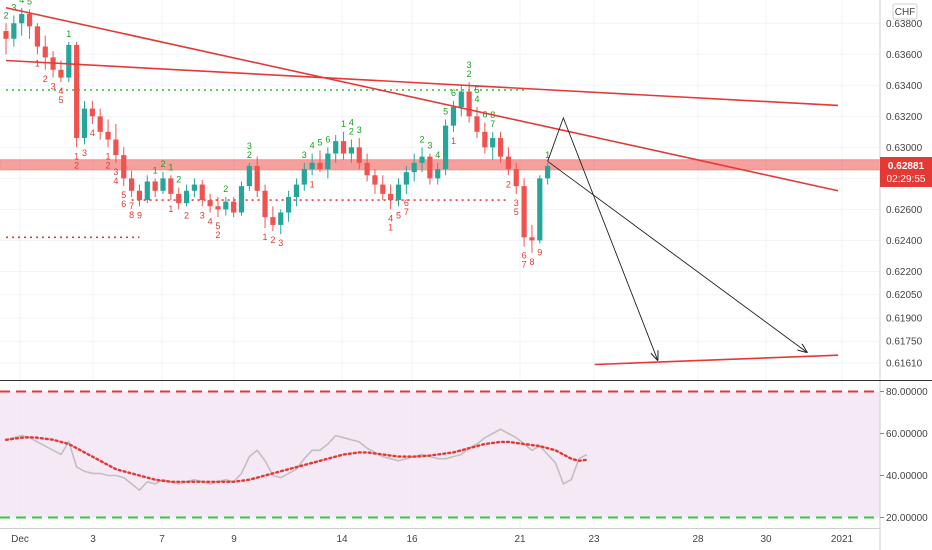 This screenshot has height=550, width=932. What do you see at coordinates (905, 11) in the screenshot?
I see `currency-label: CHF` at bounding box center [905, 11].